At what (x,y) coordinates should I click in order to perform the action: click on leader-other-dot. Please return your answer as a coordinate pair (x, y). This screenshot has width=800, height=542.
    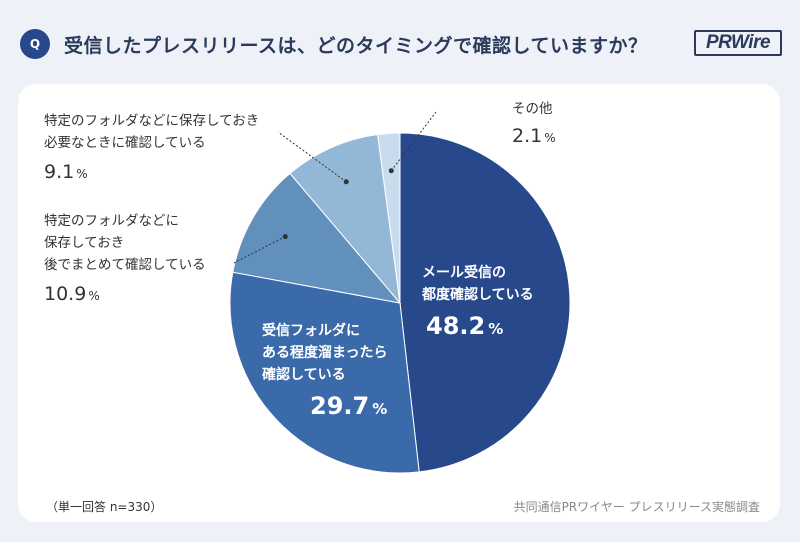
    Looking at the image, I should click on (391, 171).